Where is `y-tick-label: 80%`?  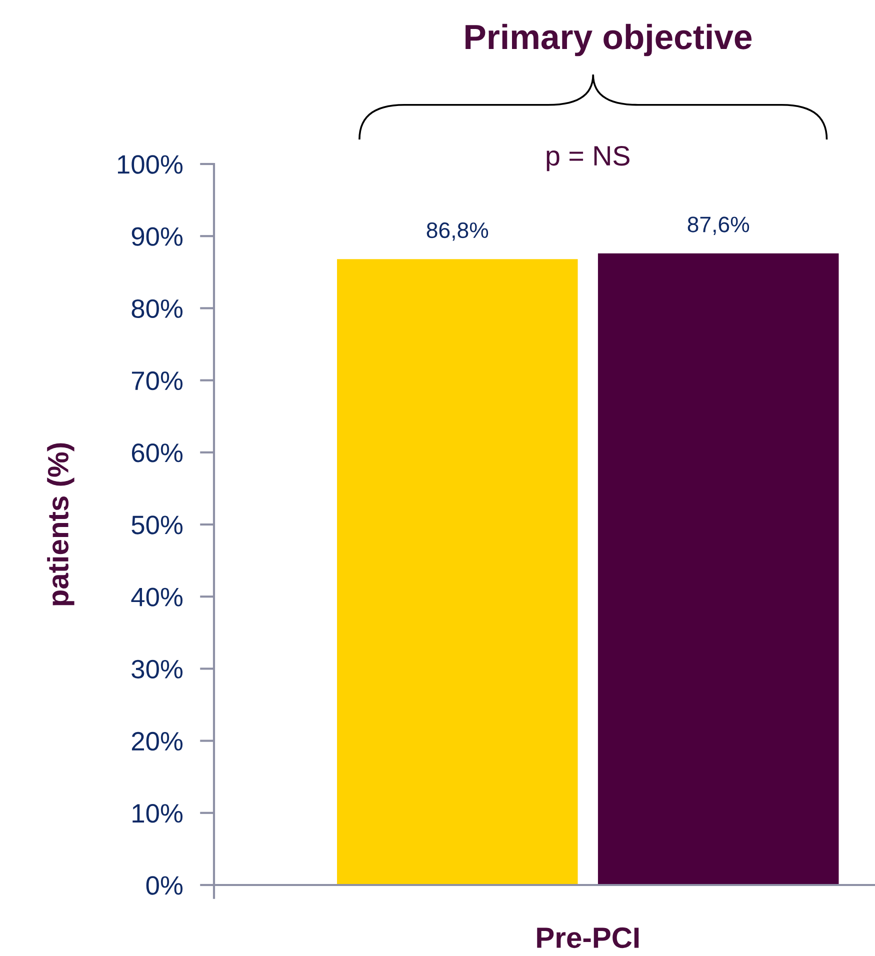
y-tick-label: 80% is located at coordinates (157, 308).